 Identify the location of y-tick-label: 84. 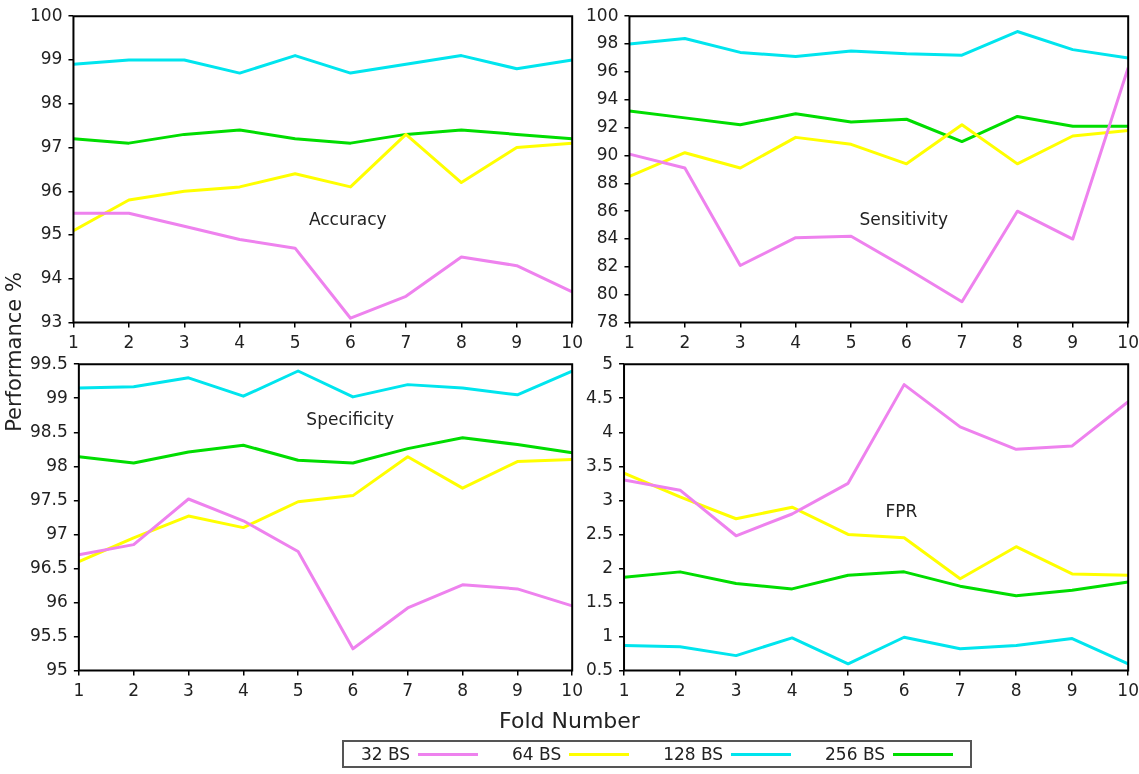
(607, 237).